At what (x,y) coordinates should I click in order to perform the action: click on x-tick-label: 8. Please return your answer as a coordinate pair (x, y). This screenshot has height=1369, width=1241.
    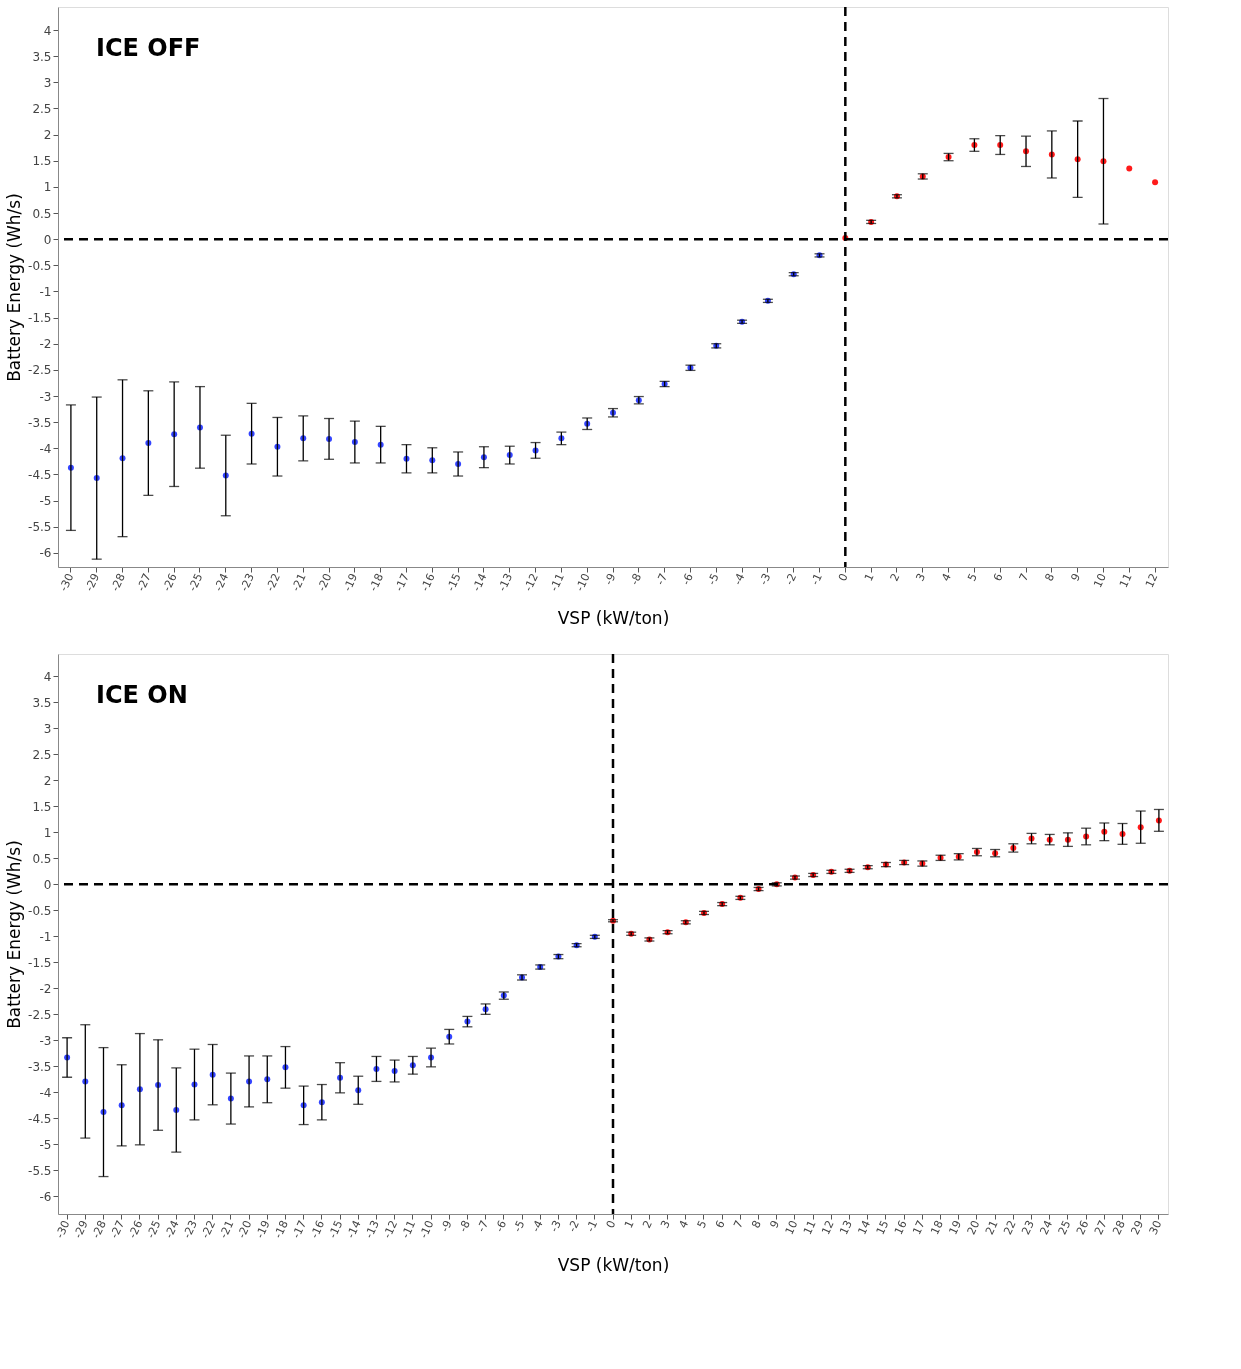
    Looking at the image, I should click on (757, 1224).